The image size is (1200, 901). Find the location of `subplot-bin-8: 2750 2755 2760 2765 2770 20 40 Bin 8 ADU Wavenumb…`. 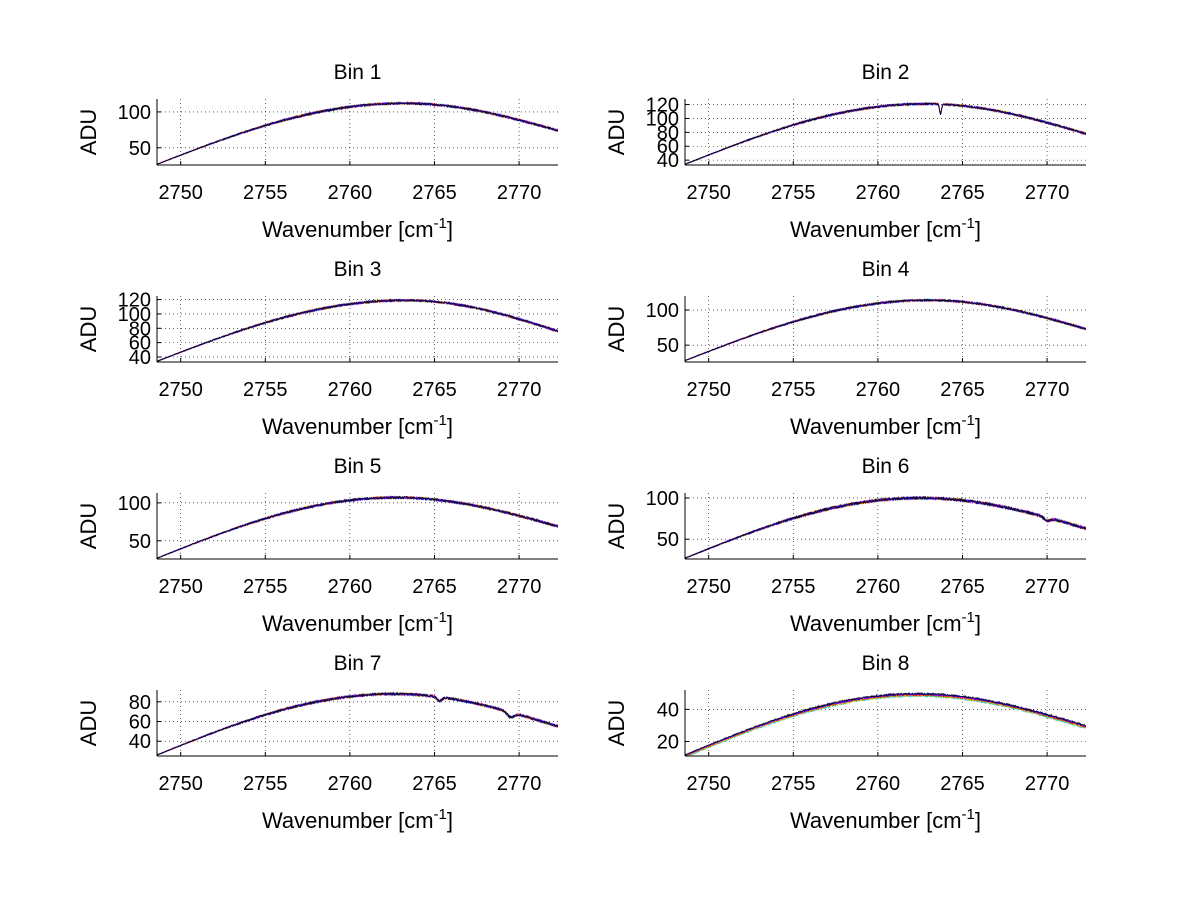

subplot-bin-8: 2750 2755 2760 2765 2770 20 40 Bin 8 ADU Wavenumb… is located at coordinates (845, 742).